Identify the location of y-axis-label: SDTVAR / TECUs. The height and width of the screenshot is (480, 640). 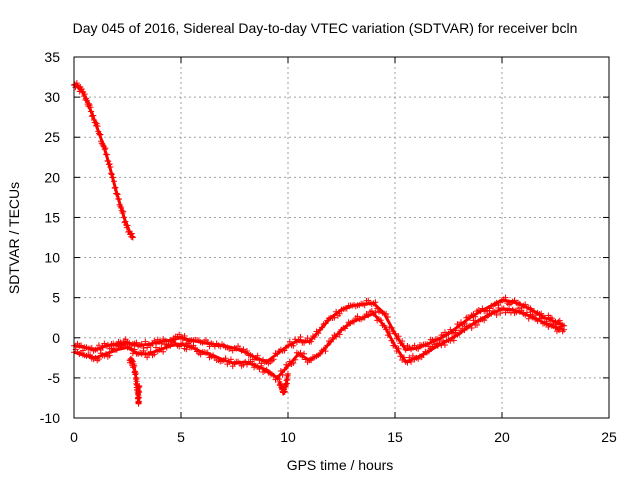
(14, 238).